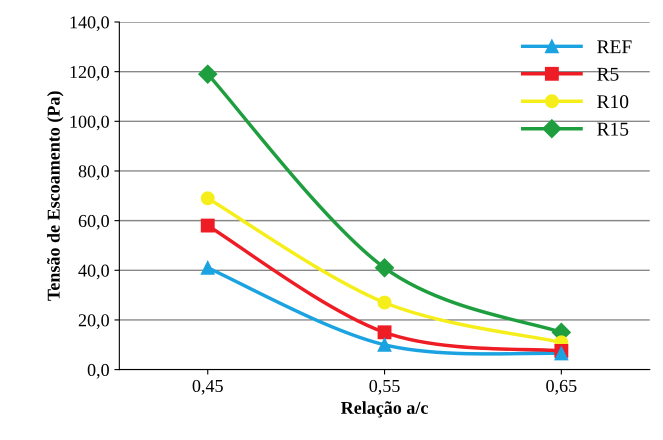 The width and height of the screenshot is (663, 440). What do you see at coordinates (207, 387) in the screenshot?
I see `x-tick-label: 0,45` at bounding box center [207, 387].